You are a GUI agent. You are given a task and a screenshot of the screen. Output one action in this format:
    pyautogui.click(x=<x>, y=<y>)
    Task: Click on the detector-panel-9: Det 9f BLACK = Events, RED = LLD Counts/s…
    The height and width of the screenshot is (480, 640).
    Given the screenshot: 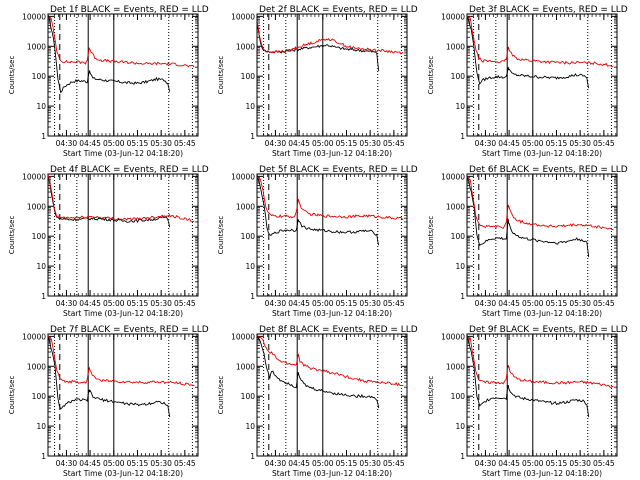 What is the action you would take?
    pyautogui.click(x=527, y=401)
    